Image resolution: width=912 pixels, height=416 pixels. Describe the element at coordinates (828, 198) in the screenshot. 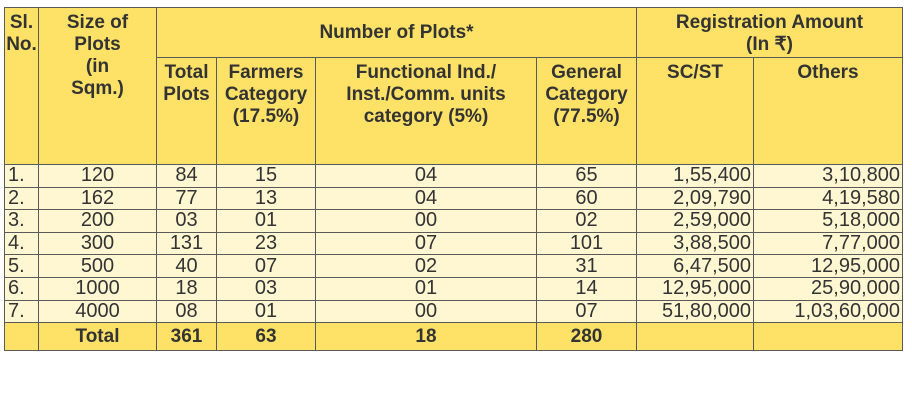

I see `others-amount-cell: 4,19,580` at that location.